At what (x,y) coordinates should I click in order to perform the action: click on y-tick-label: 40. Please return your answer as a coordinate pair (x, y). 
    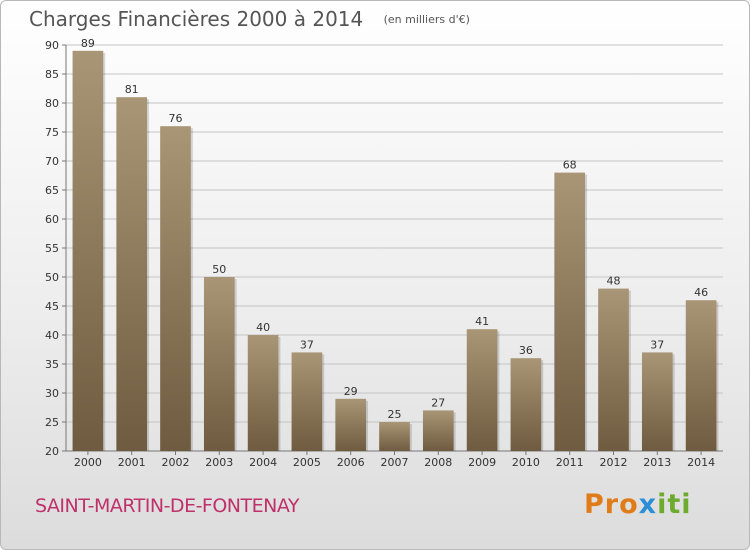
    Looking at the image, I should click on (52, 335).